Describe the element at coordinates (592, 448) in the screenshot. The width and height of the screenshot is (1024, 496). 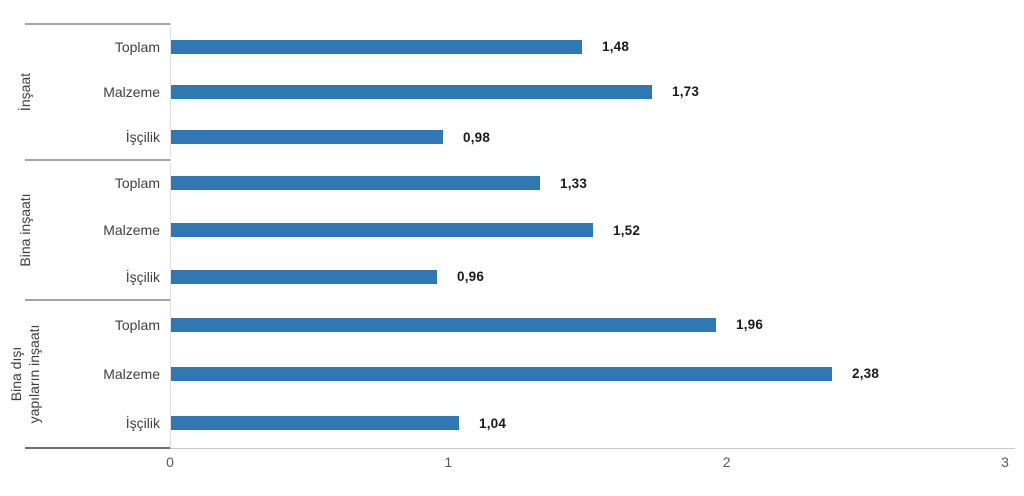
I see `x-axis-line` at that location.